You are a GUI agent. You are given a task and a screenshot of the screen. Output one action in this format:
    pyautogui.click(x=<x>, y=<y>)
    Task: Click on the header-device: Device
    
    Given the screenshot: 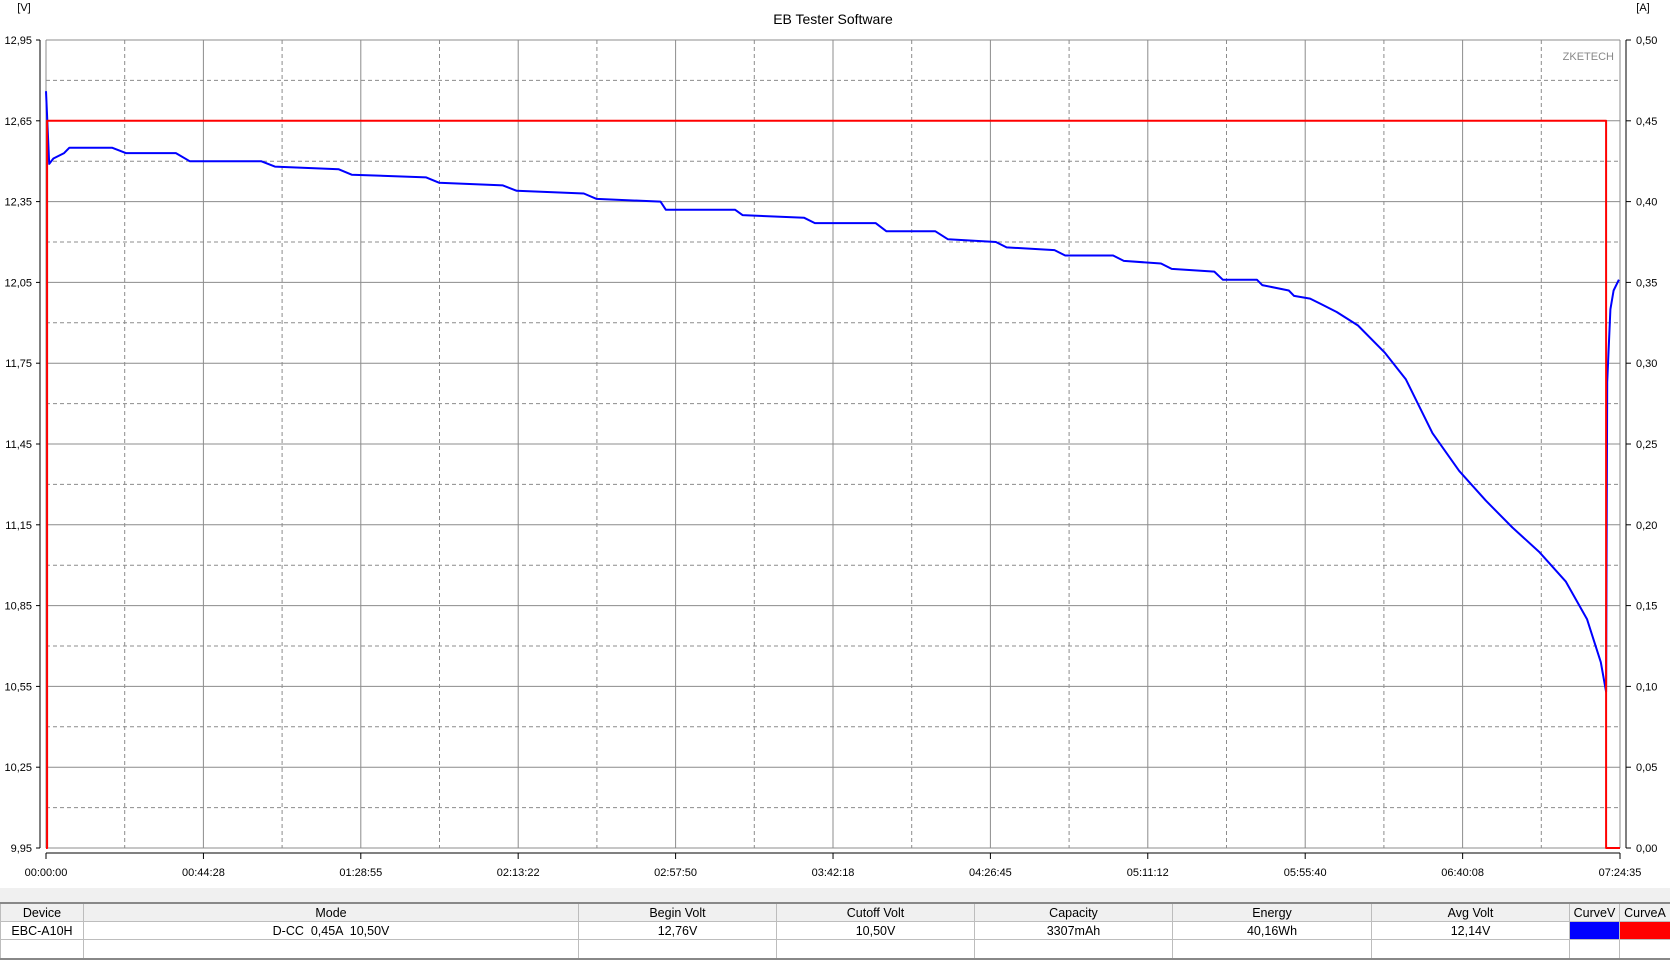 What is the action you would take?
    pyautogui.click(x=42, y=912)
    